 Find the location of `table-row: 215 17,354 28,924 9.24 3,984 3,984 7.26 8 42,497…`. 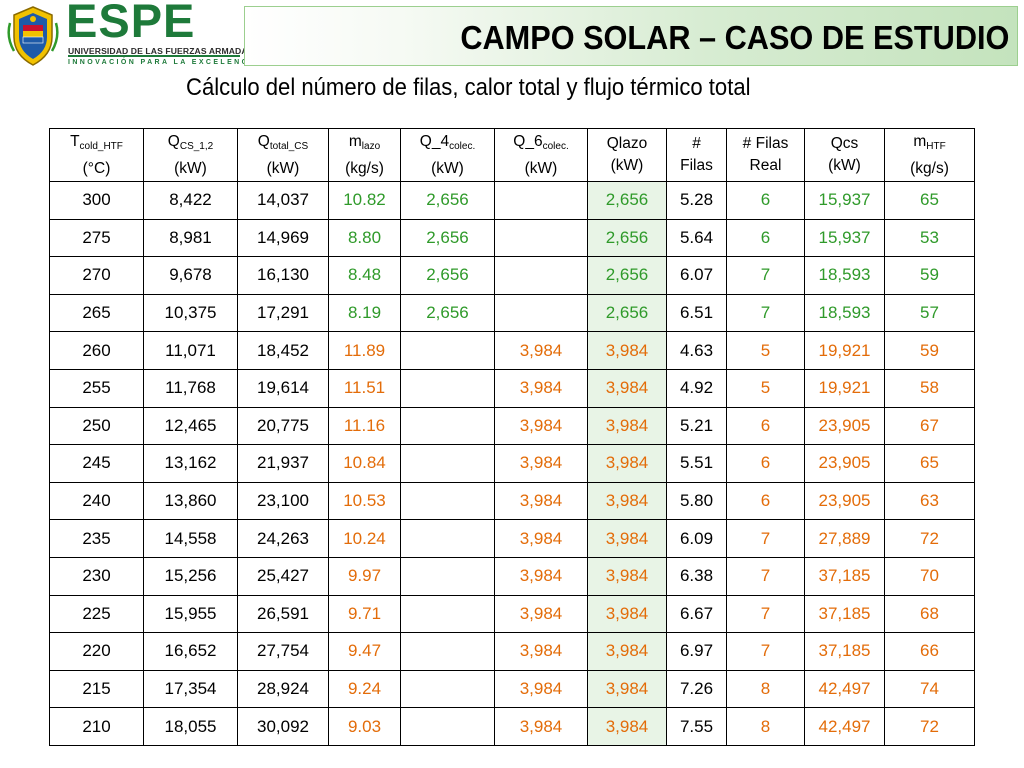

table-row: 215 17,354 28,924 9.24 3,984 3,984 7.26 8 42,497… is located at coordinates (512, 689).